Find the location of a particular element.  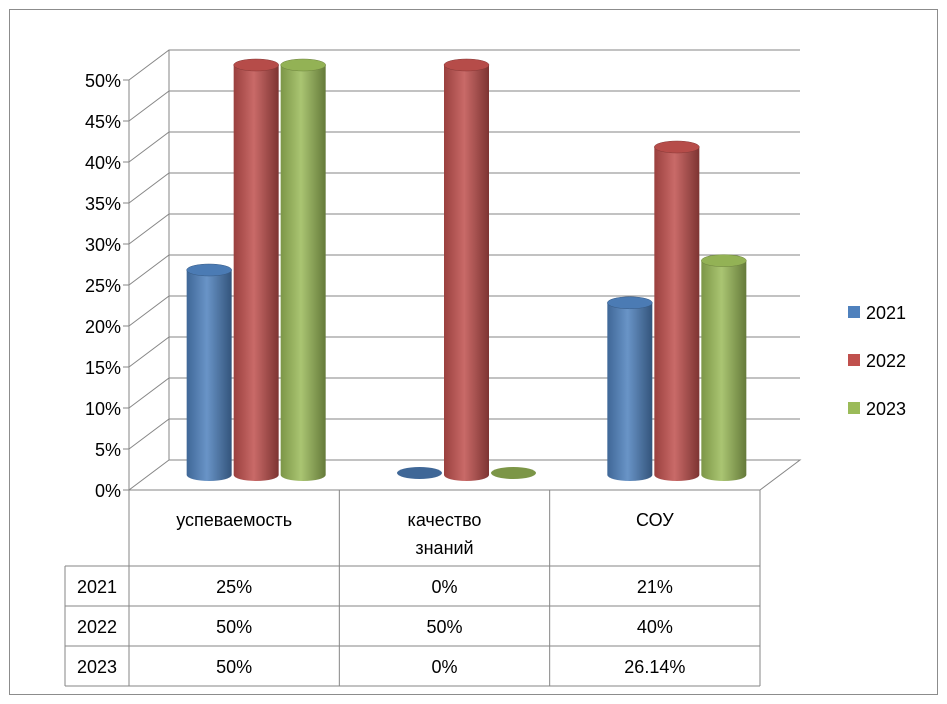

y-tick-label: 20% is located at coordinates (103, 327).